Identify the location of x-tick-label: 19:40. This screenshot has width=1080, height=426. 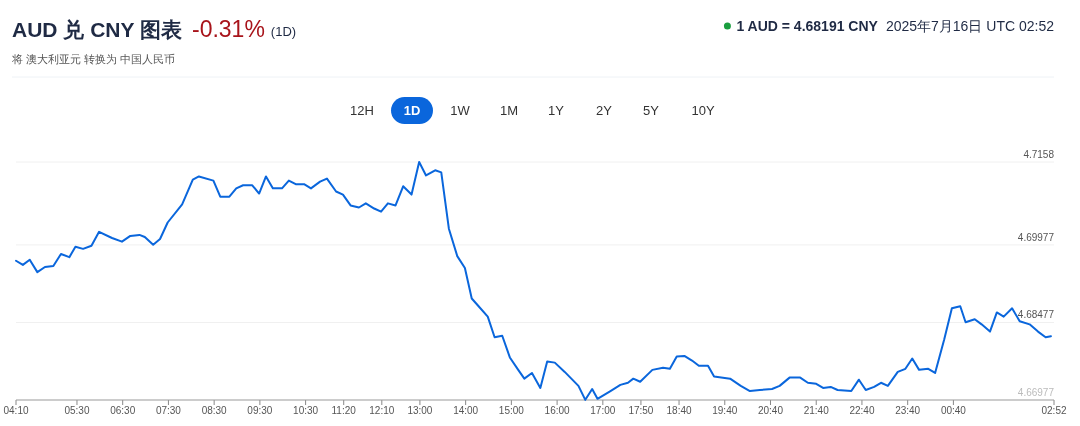
(725, 410).